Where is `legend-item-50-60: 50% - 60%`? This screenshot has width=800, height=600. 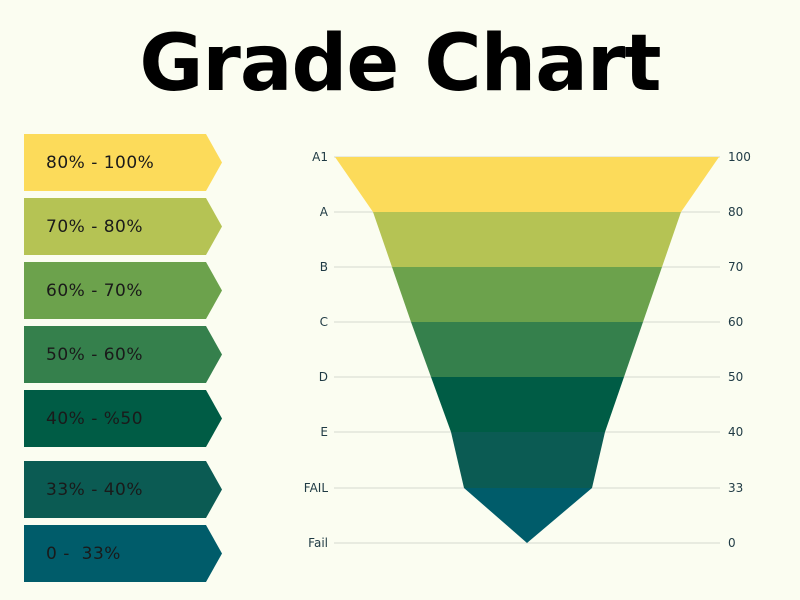
legend-item-50-60: 50% - 60% is located at coordinates (123, 354).